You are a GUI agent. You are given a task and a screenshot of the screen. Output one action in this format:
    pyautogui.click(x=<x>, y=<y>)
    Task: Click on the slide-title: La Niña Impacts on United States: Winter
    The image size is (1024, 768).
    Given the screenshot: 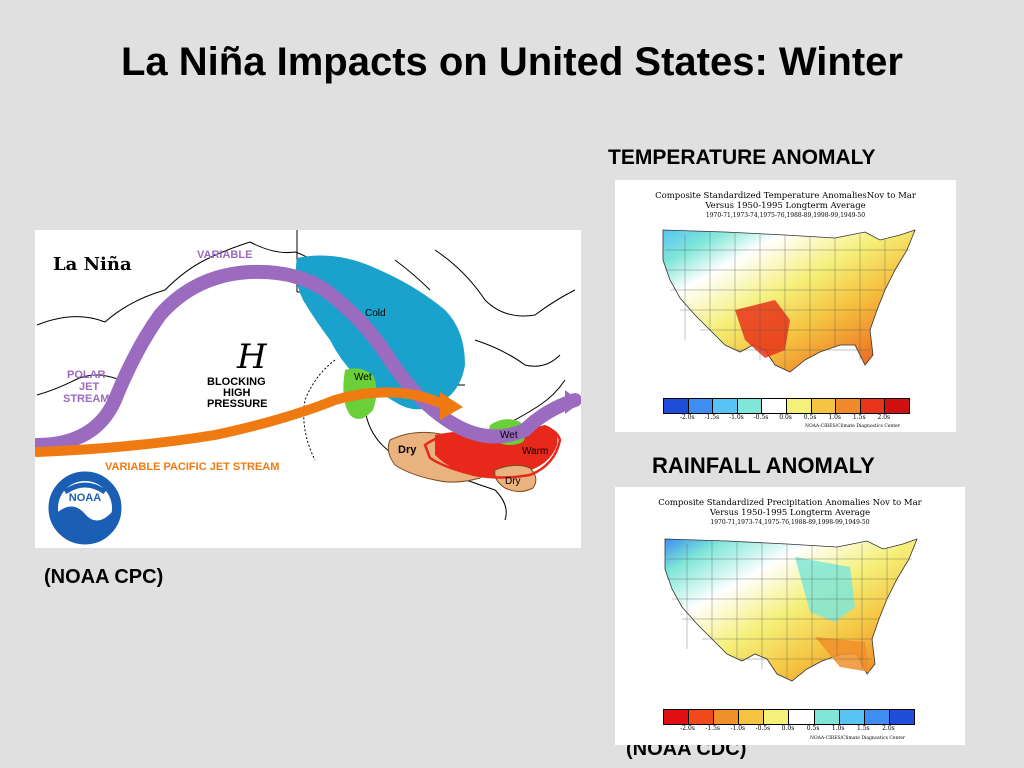 What is the action you would take?
    pyautogui.click(x=512, y=62)
    